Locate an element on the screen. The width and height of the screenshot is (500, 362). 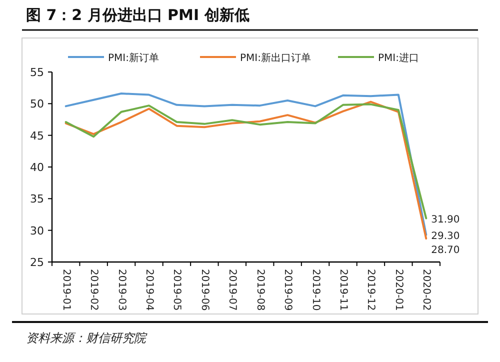
x-tick-label: 2019-01 is located at coordinates (66, 290).